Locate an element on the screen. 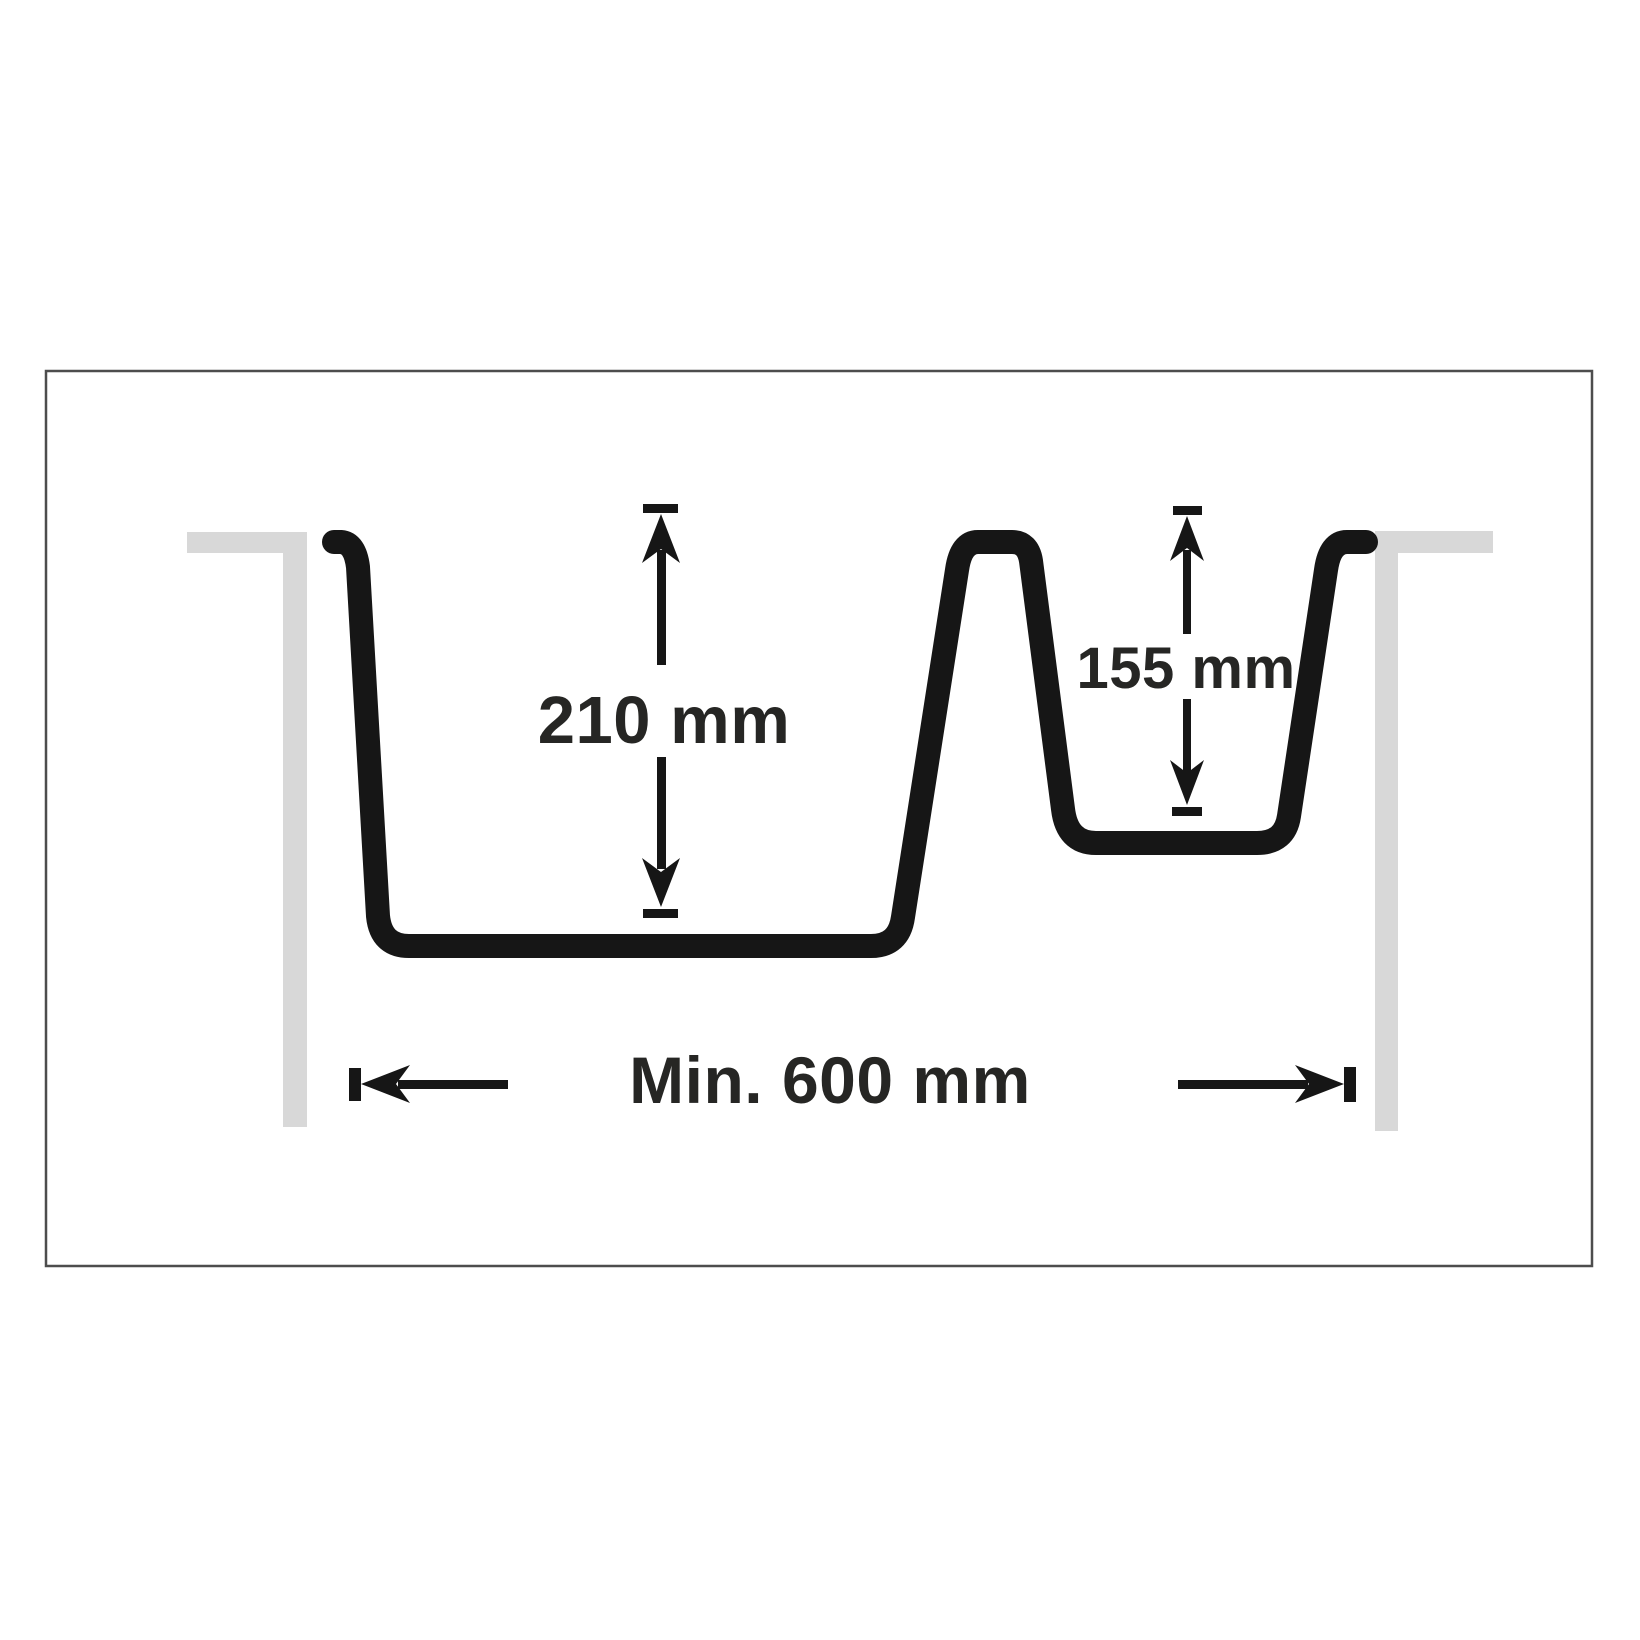 This screenshot has width=1640, height=1640. dimension-min-cabinet-width: Min. 600 mm is located at coordinates (852, 1080).